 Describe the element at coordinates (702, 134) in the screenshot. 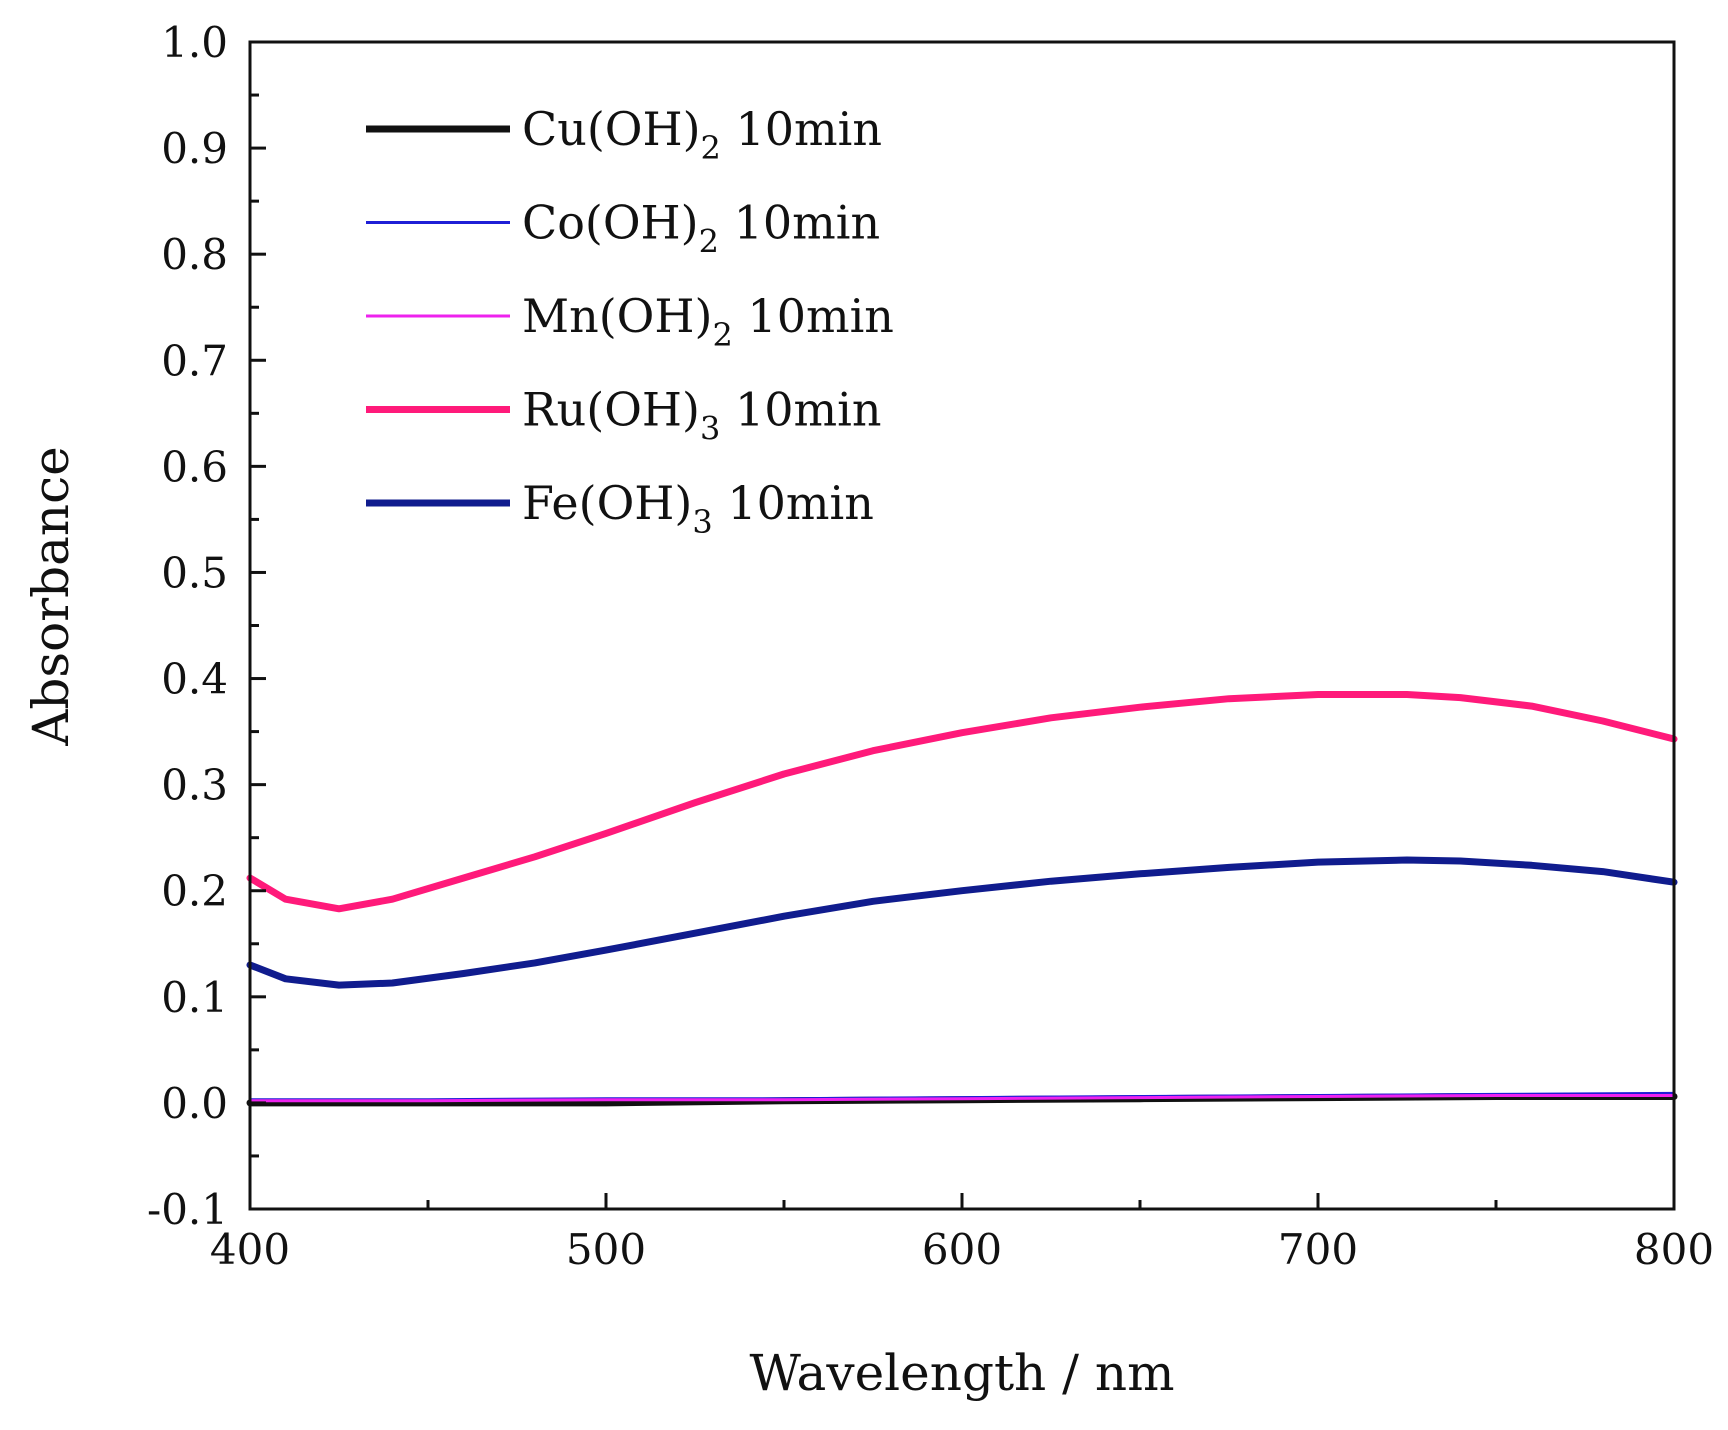

I see `legend-label: Cu(OH)2 10min` at that location.